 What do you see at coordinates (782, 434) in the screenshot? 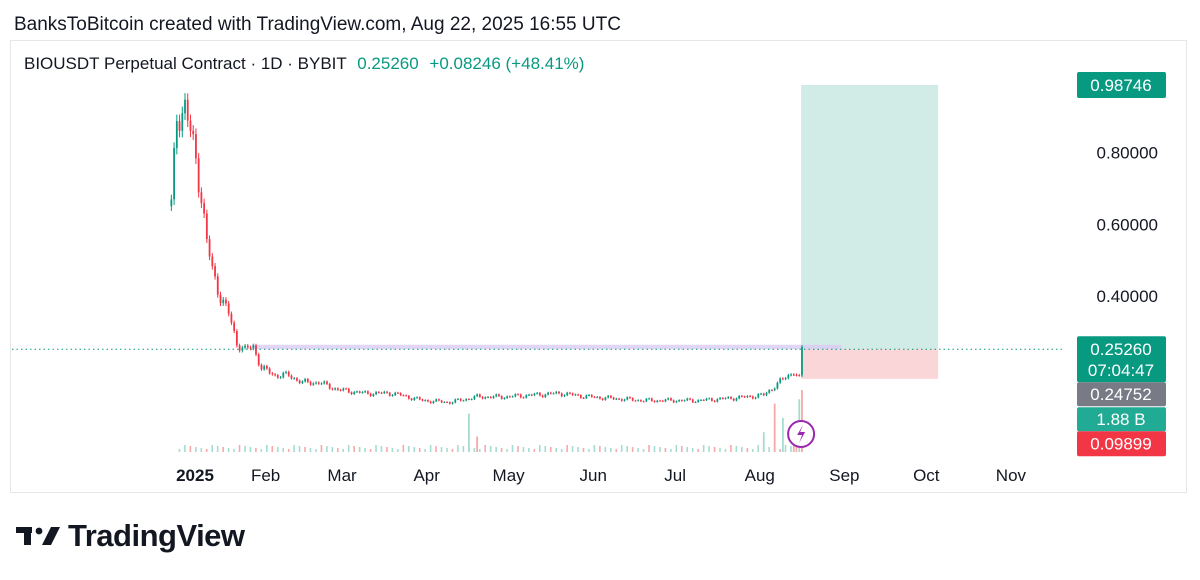
I see `volume-spike` at bounding box center [782, 434].